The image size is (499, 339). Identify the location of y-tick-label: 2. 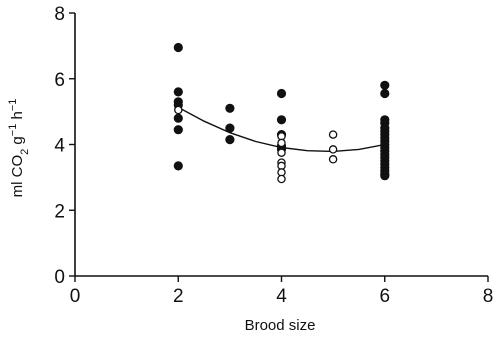
(59, 211).